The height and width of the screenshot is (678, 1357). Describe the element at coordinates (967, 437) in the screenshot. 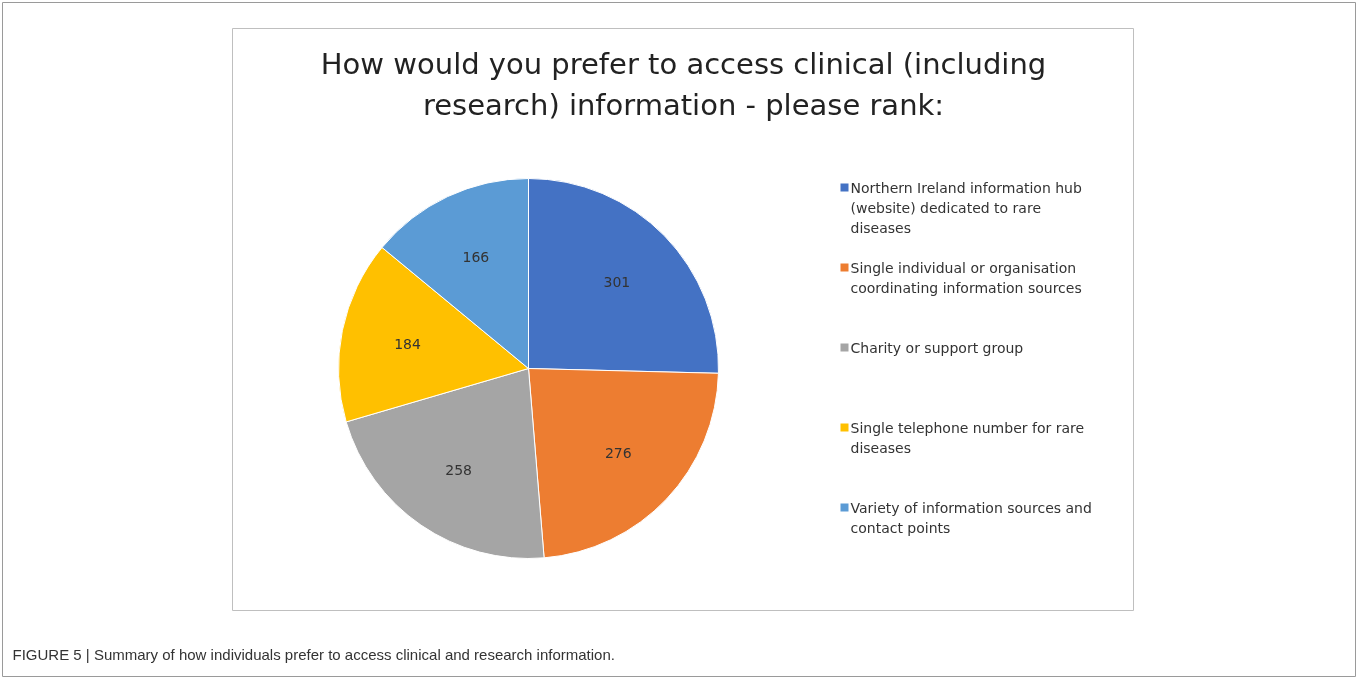

I see `legend-label: Single telephone number for rare diseases` at that location.